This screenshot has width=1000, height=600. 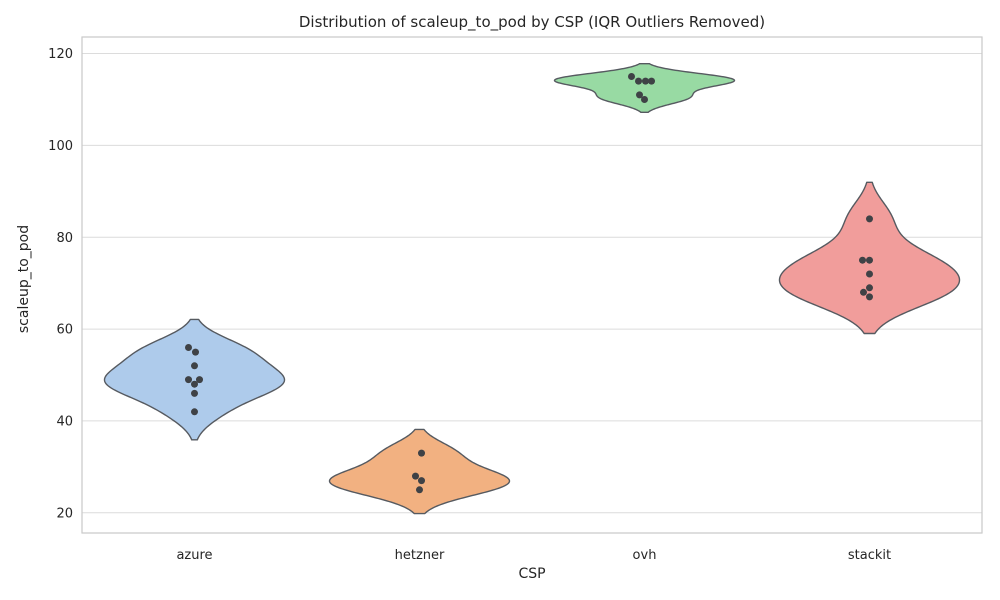 I want to click on violin-azure, so click(x=194, y=379).